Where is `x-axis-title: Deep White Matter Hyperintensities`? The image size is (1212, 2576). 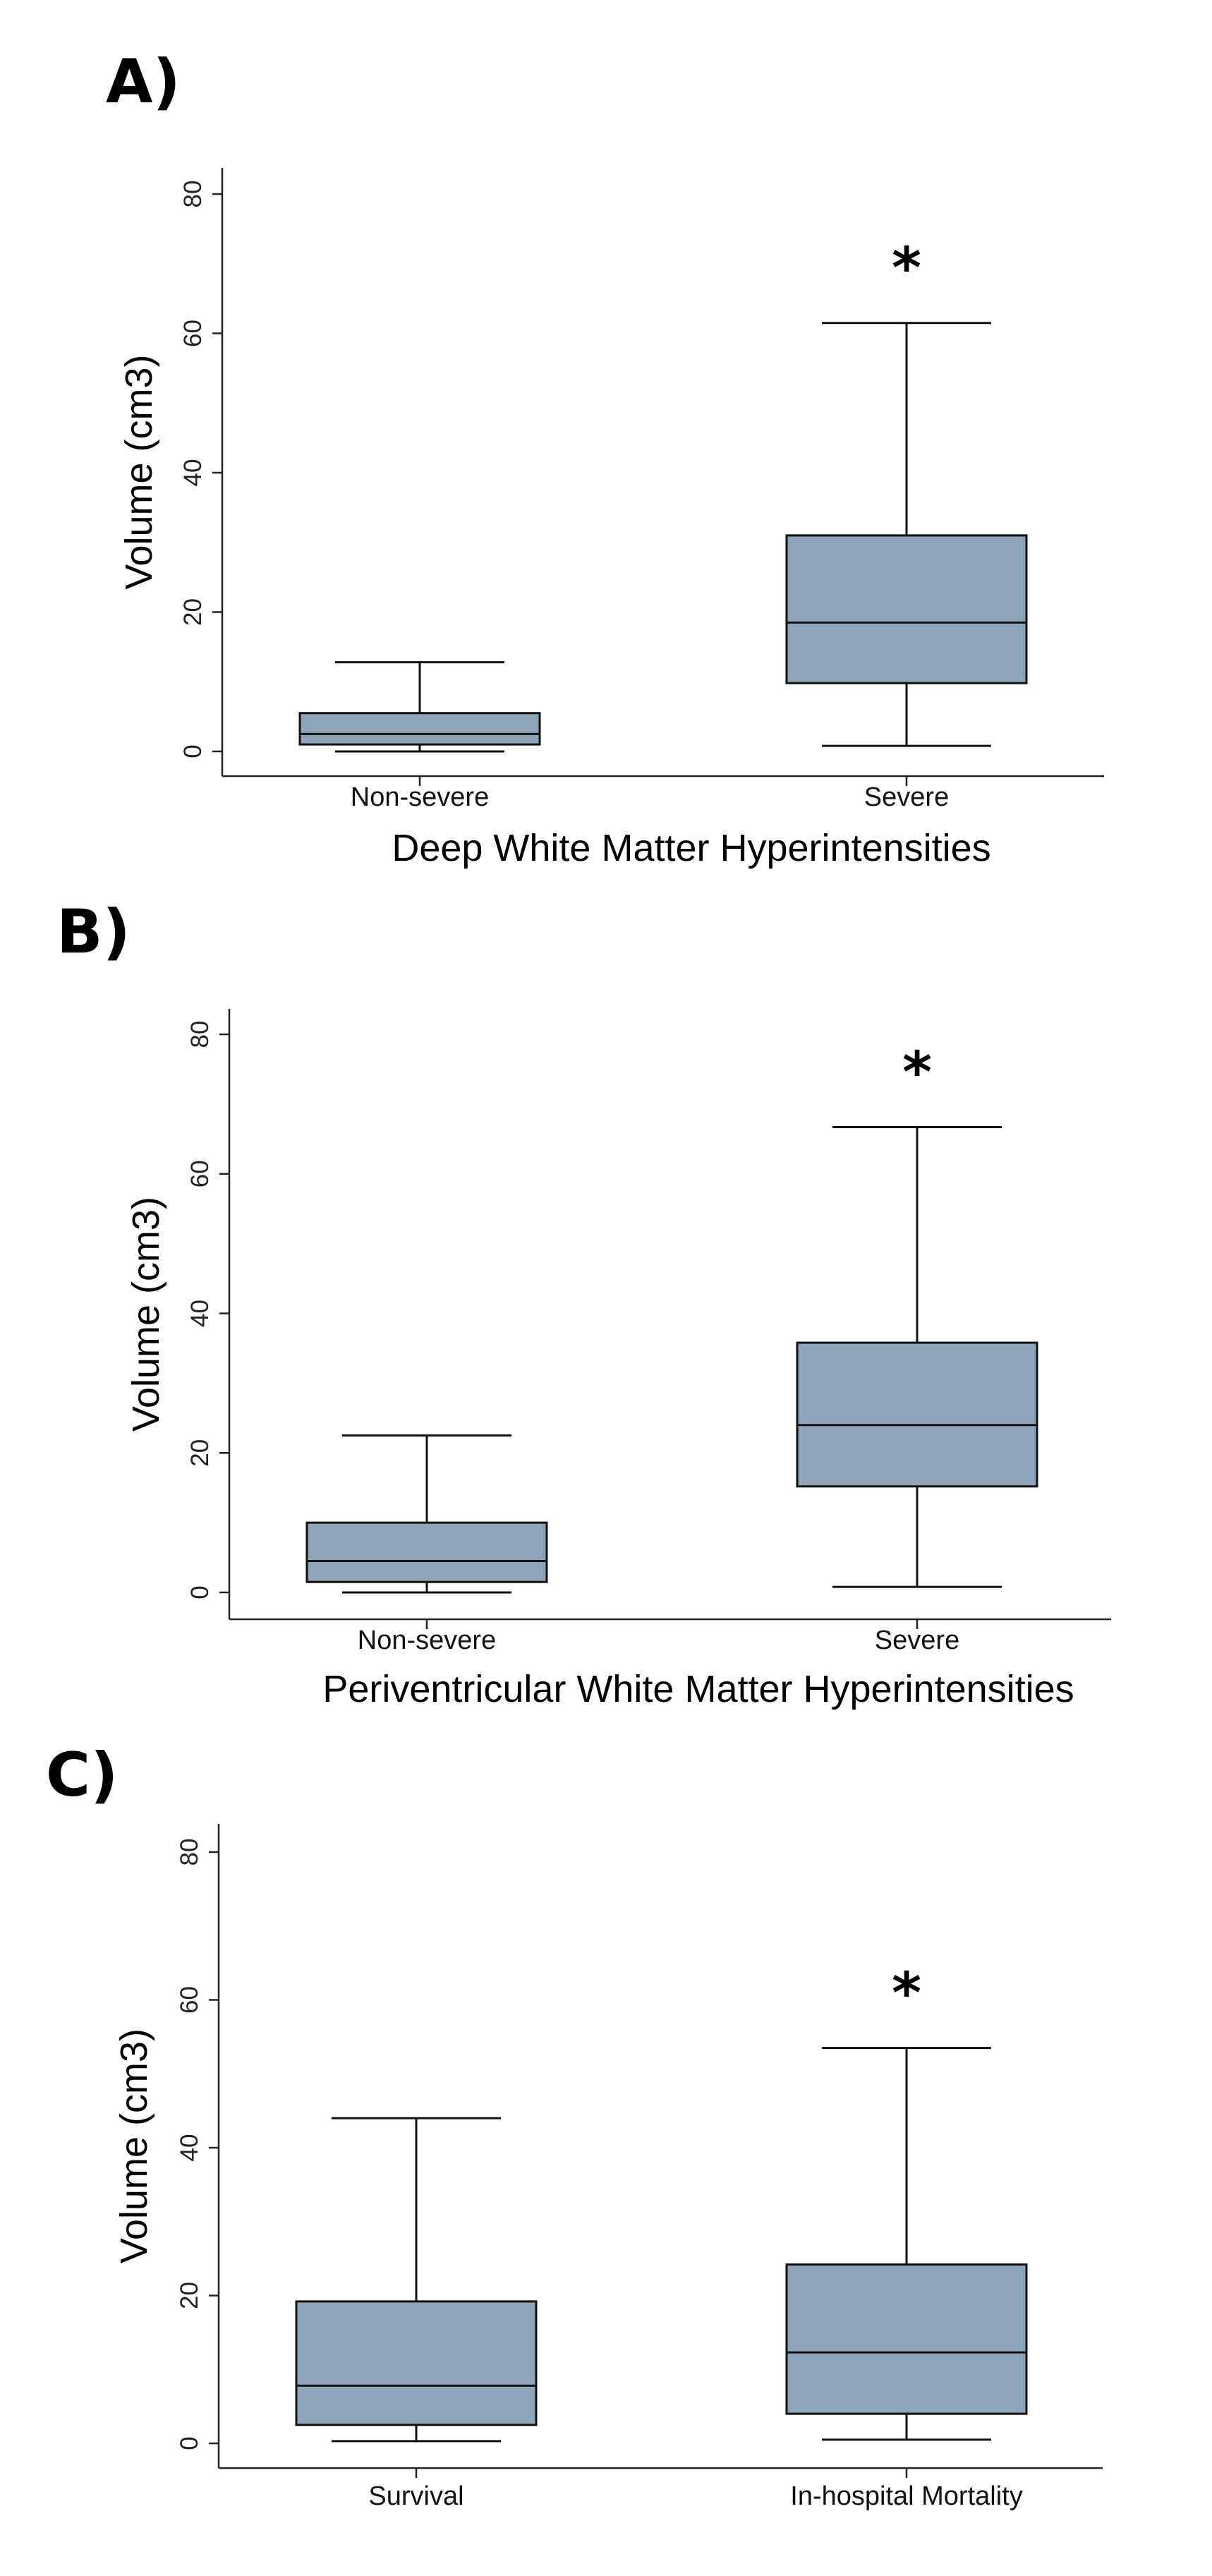
x-axis-title: Deep White Matter Hyperintensities is located at coordinates (691, 848).